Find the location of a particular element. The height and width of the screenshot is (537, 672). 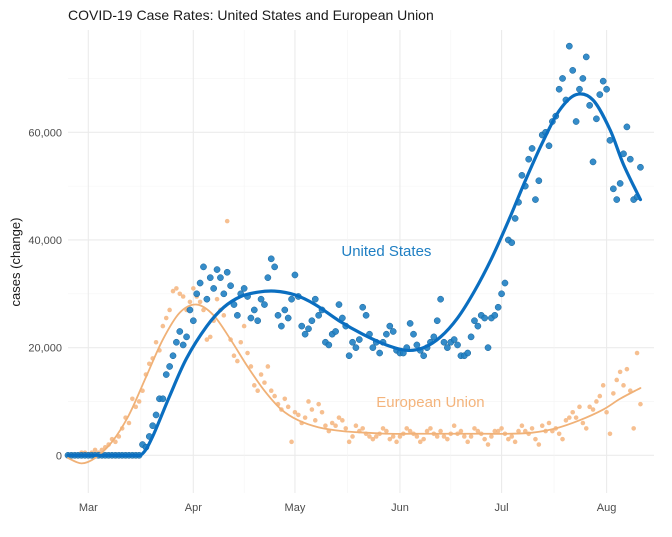

us-series-label: United States is located at coordinates (386, 251).